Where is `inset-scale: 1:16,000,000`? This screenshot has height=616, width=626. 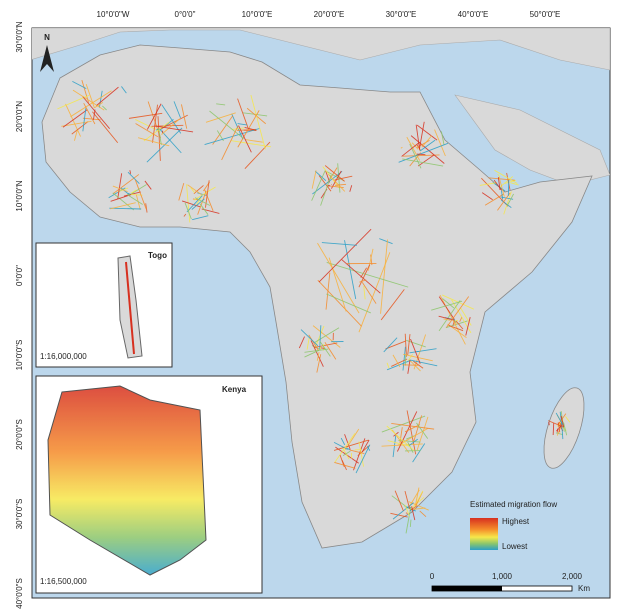 inset-scale: 1:16,000,000 is located at coordinates (63, 356).